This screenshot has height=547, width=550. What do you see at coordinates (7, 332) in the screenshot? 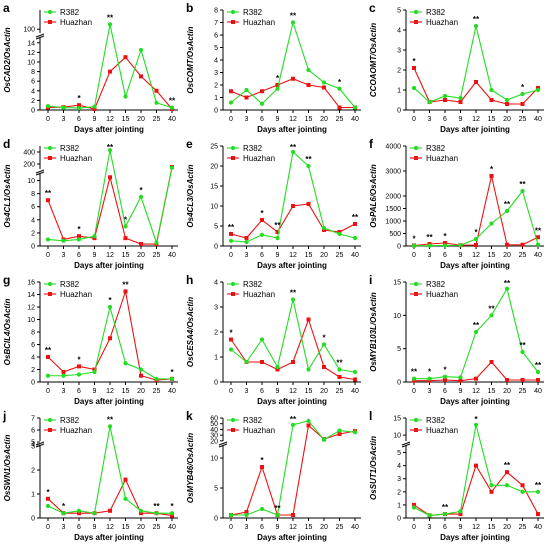
I see `y-axis-label: OsBCIL4/OsActin` at bounding box center [7, 332].